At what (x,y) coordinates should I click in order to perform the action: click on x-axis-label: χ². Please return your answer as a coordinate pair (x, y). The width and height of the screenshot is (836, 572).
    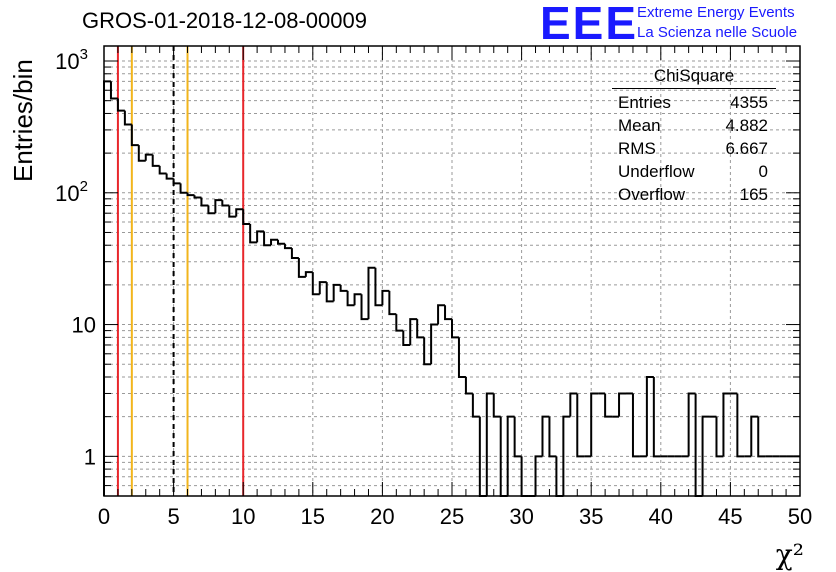
    Looking at the image, I should click on (789, 554).